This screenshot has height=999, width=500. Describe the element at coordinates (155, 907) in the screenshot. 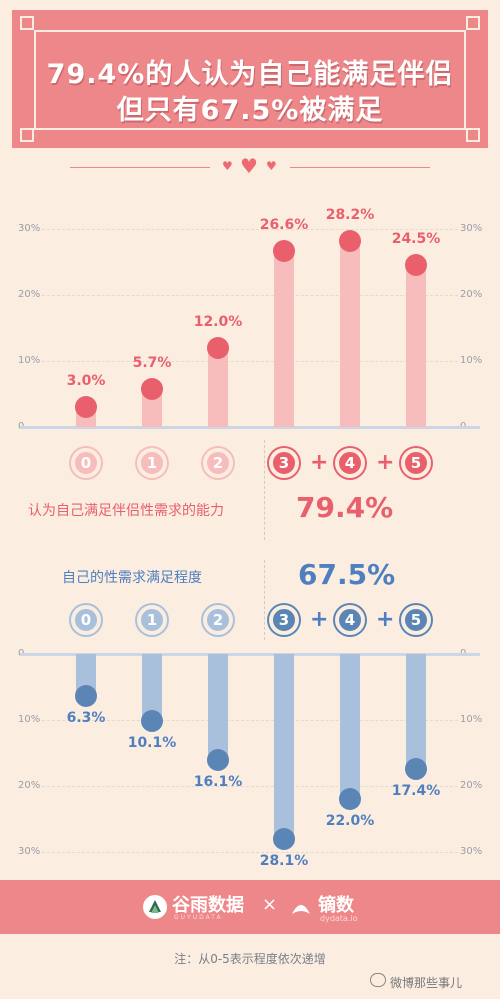

I see `guyu-logo-icon` at that location.